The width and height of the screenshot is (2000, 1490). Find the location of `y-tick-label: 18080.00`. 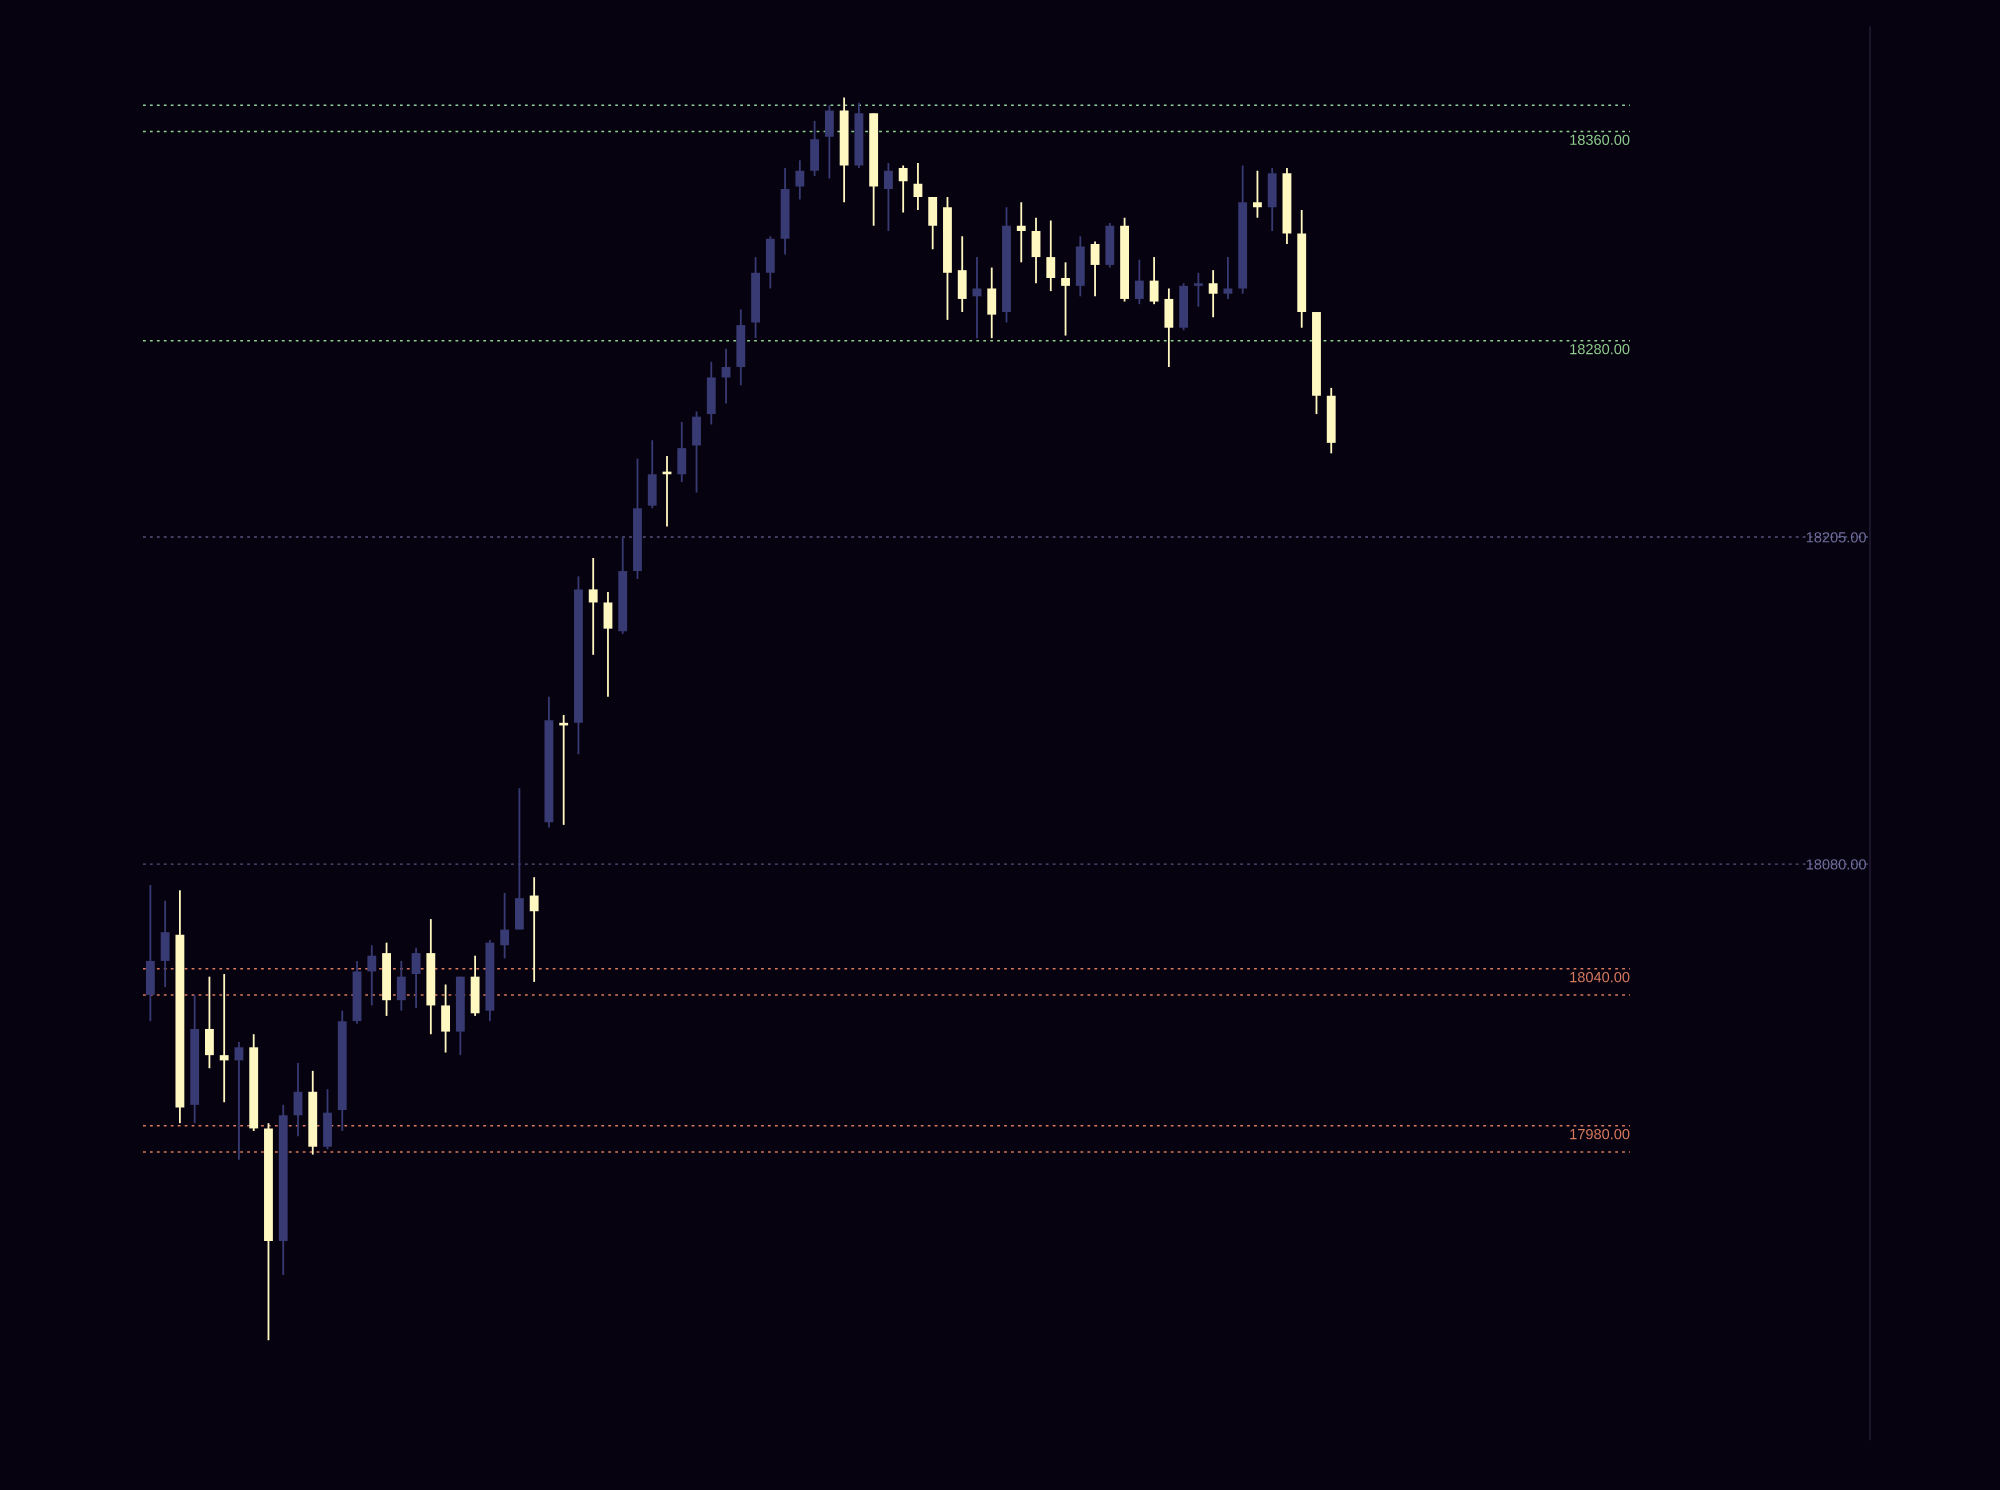

y-tick-label: 18080.00 is located at coordinates (1836, 864).